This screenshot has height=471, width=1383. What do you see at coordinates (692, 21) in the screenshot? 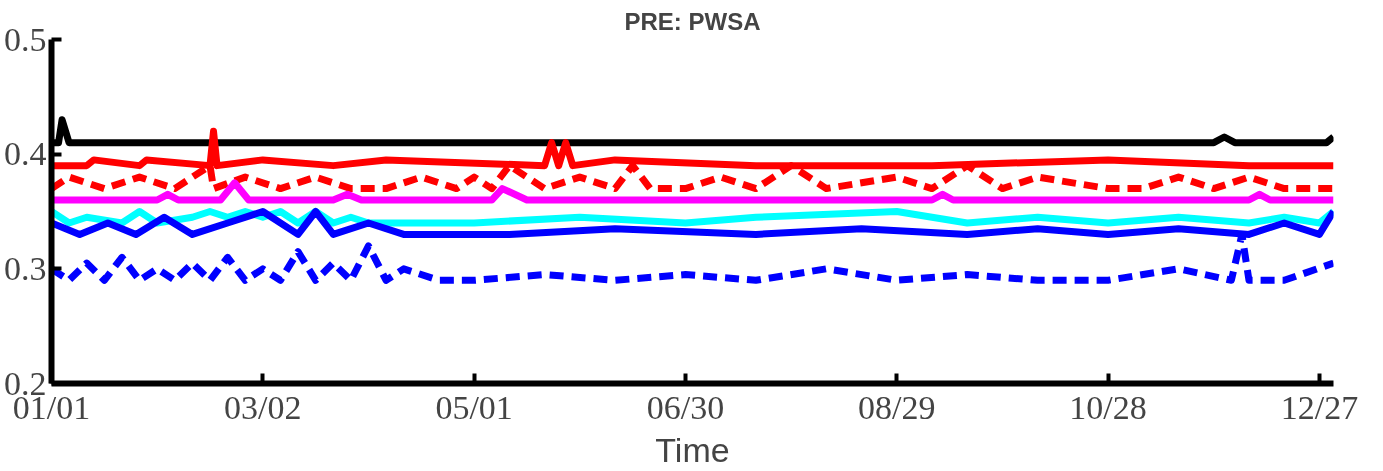
I see `chart-title: PRE: PWSA` at bounding box center [692, 21].